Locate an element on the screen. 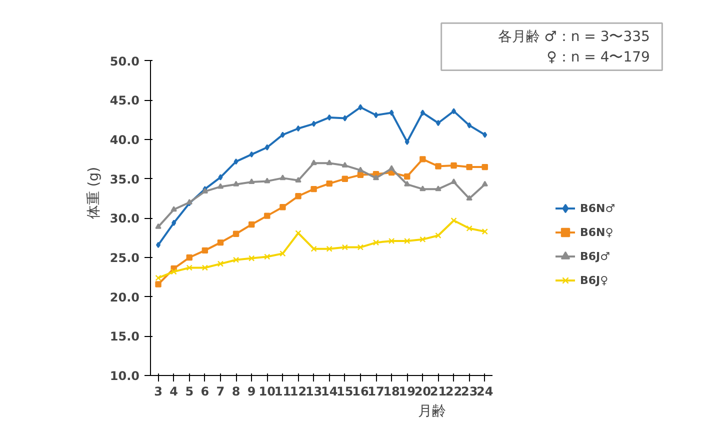  x-tick-label: 9 is located at coordinates (251, 391).